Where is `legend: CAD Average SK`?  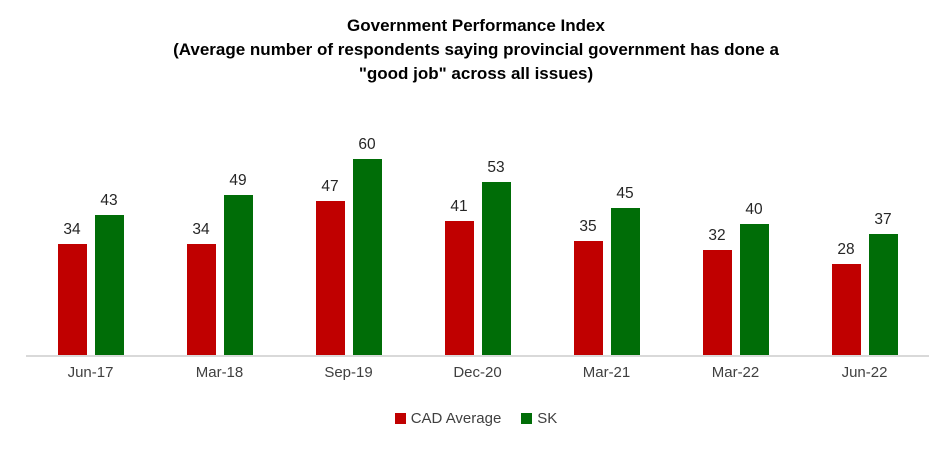 legend: CAD Average SK is located at coordinates (476, 418).